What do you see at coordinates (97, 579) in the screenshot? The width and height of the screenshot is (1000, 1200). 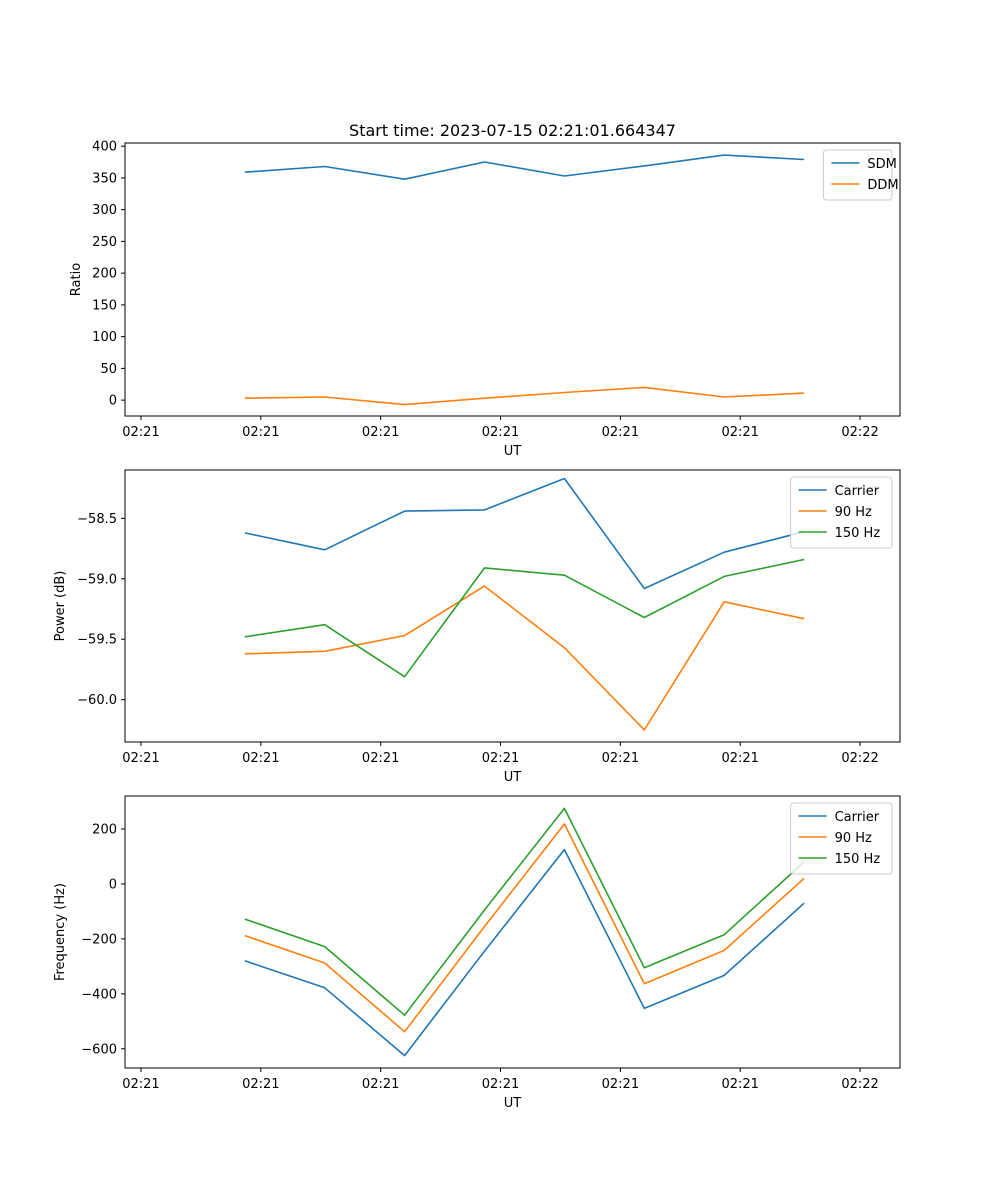 I see `y-tick-label: −59.0` at bounding box center [97, 579].